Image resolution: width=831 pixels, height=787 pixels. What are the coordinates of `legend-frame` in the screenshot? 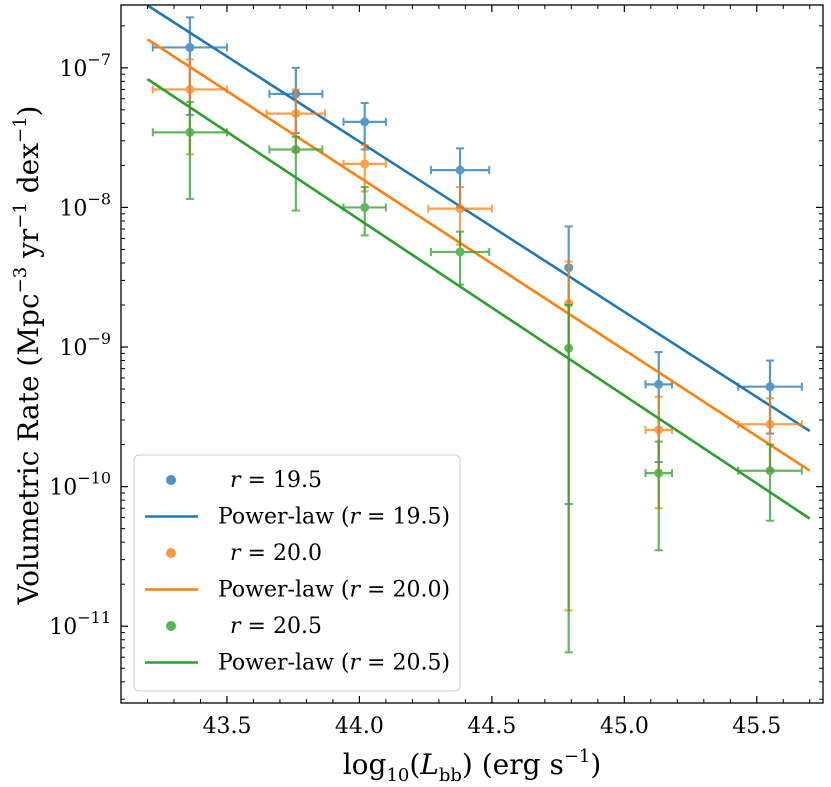 It's located at (297, 573).